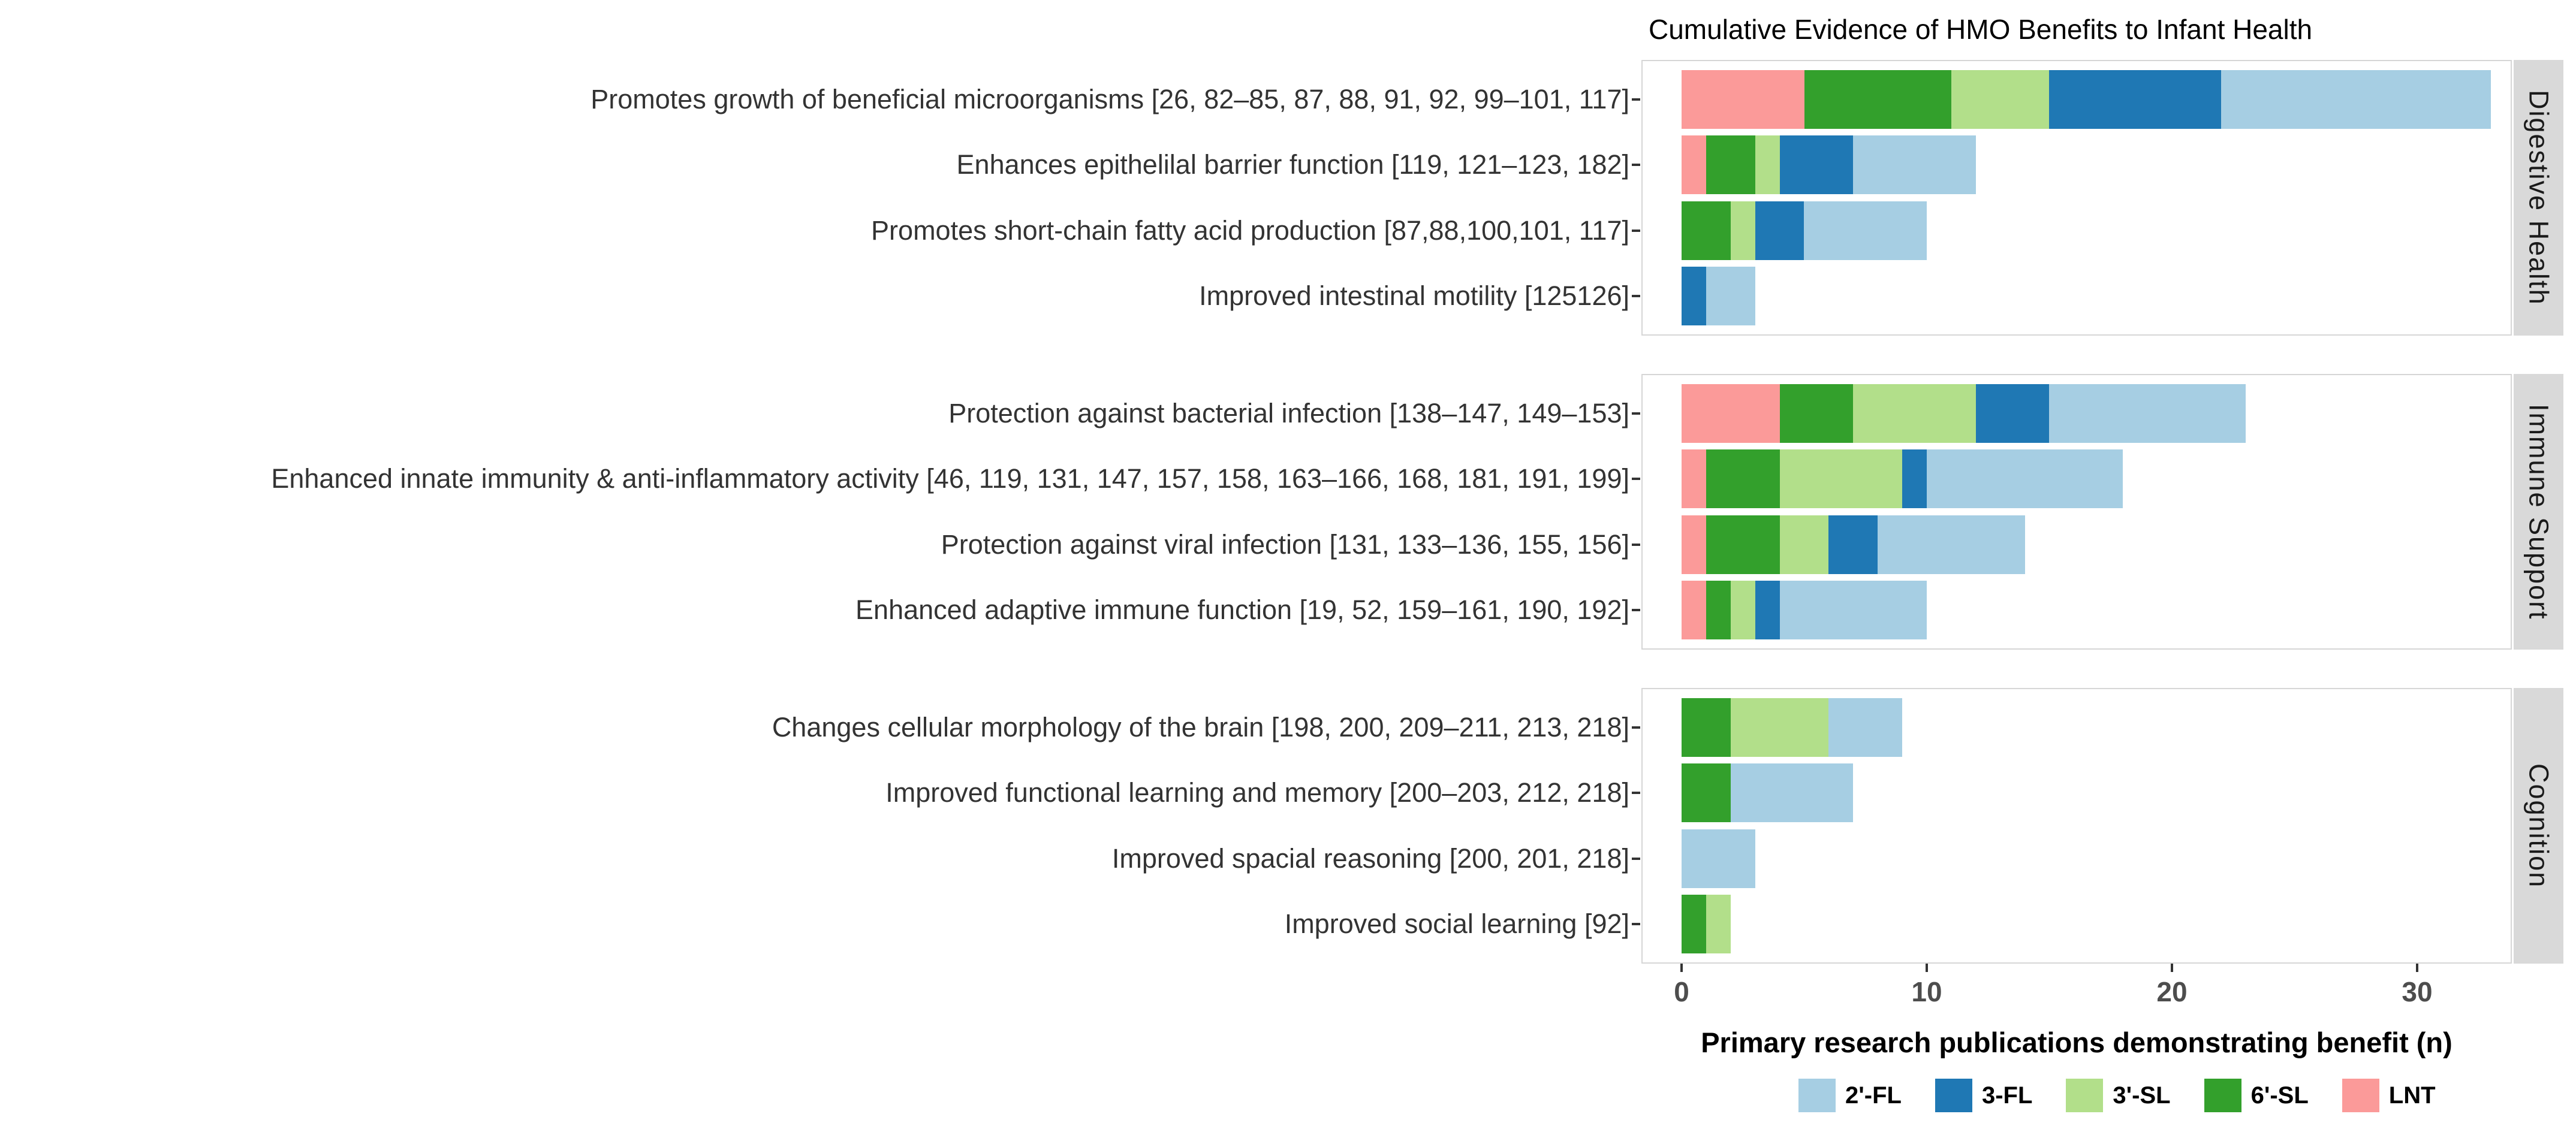 The image size is (2576, 1135). What do you see at coordinates (2280, 1095) in the screenshot?
I see `legend-label: 6'-SL` at bounding box center [2280, 1095].